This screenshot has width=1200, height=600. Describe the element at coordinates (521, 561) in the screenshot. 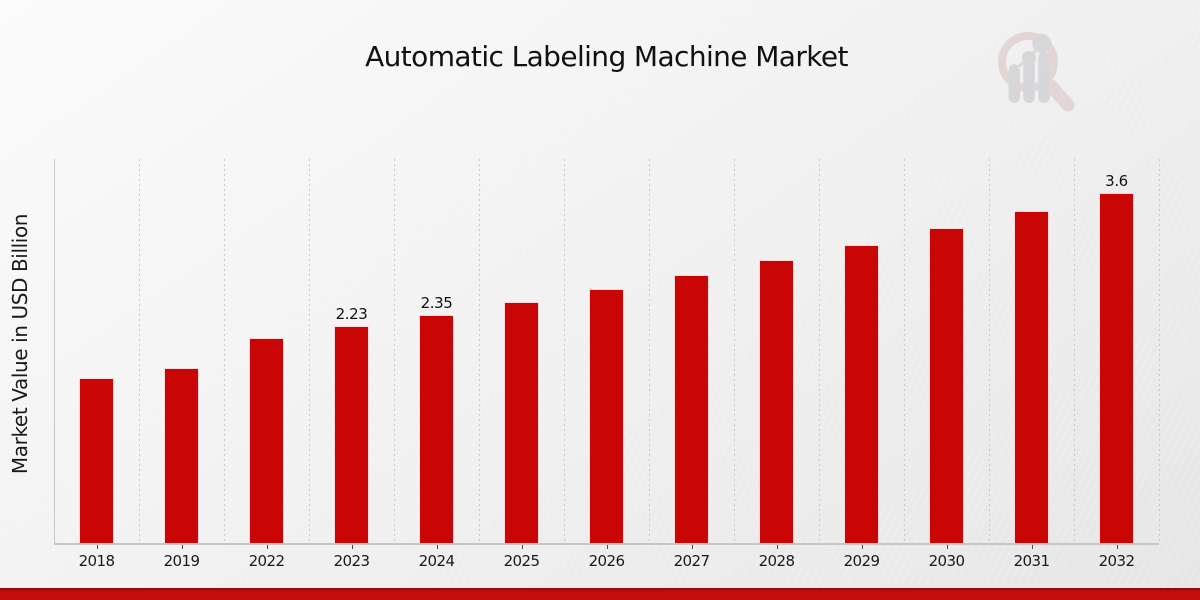

I see `x-axis-tick-label: 2025` at that location.